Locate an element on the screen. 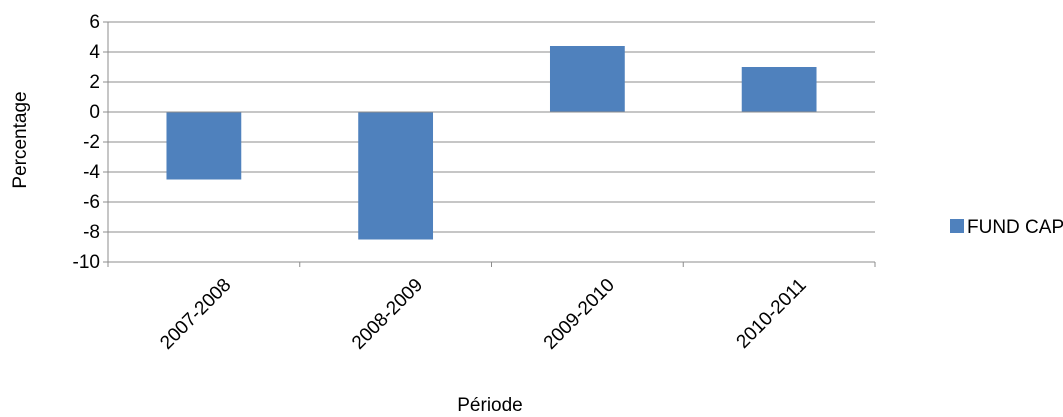 The width and height of the screenshot is (1063, 417). bar-2010-2011 is located at coordinates (779, 89).